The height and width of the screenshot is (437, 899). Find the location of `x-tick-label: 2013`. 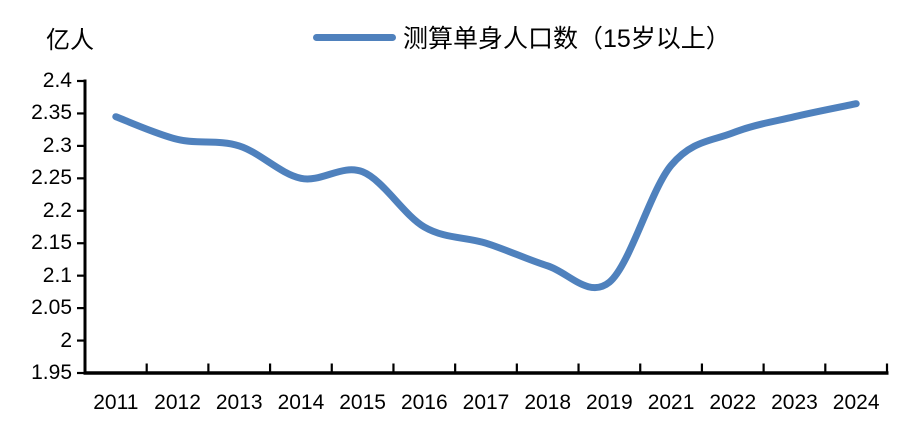

x-tick-label: 2013 is located at coordinates (239, 402).